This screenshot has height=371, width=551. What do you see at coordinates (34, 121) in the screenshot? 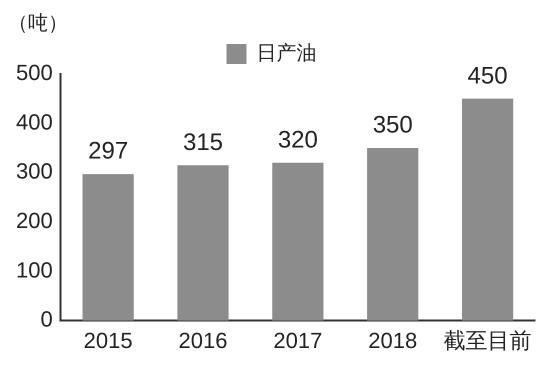
I see `y-tick-label: 400` at bounding box center [34, 121].